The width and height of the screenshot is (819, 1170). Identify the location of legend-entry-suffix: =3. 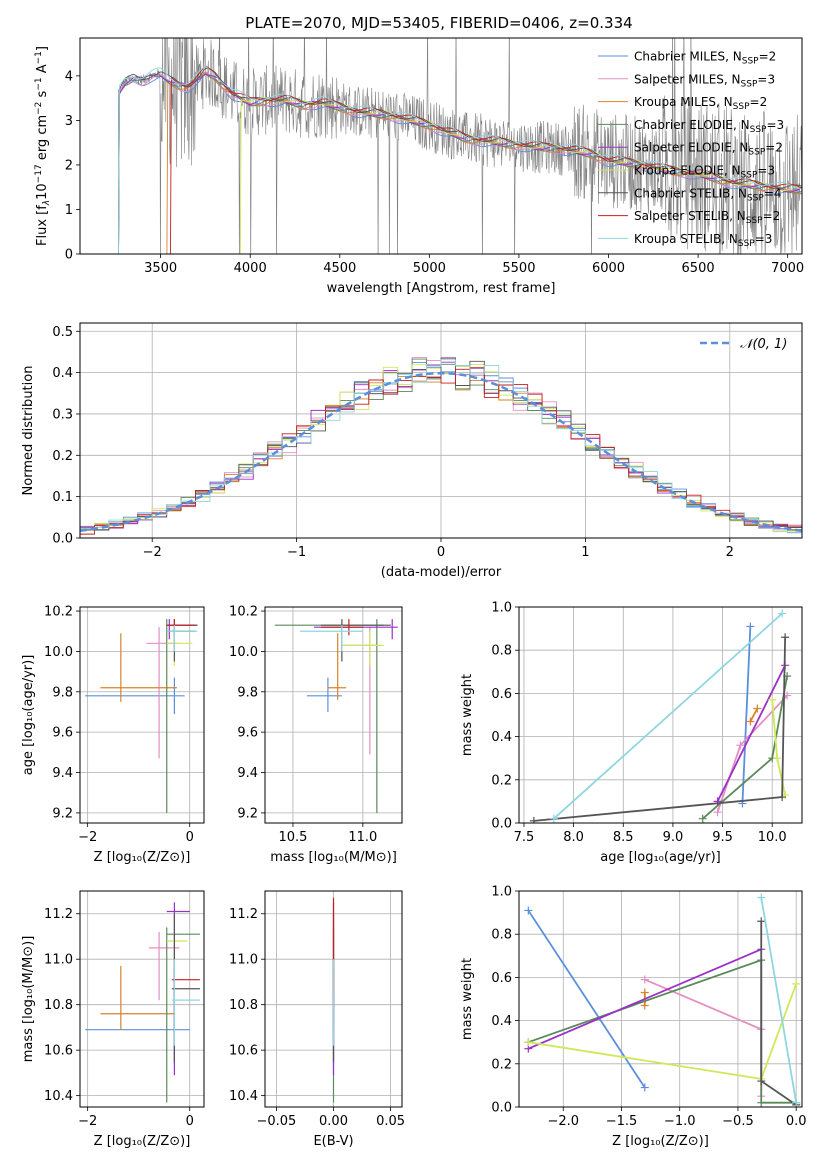
(766, 171).